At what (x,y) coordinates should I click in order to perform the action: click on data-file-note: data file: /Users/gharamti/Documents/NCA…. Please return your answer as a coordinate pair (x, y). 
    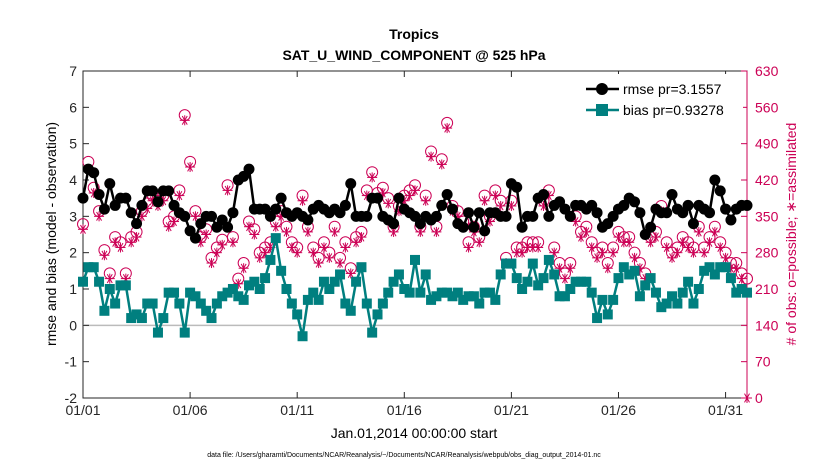
    Looking at the image, I should click on (404, 455).